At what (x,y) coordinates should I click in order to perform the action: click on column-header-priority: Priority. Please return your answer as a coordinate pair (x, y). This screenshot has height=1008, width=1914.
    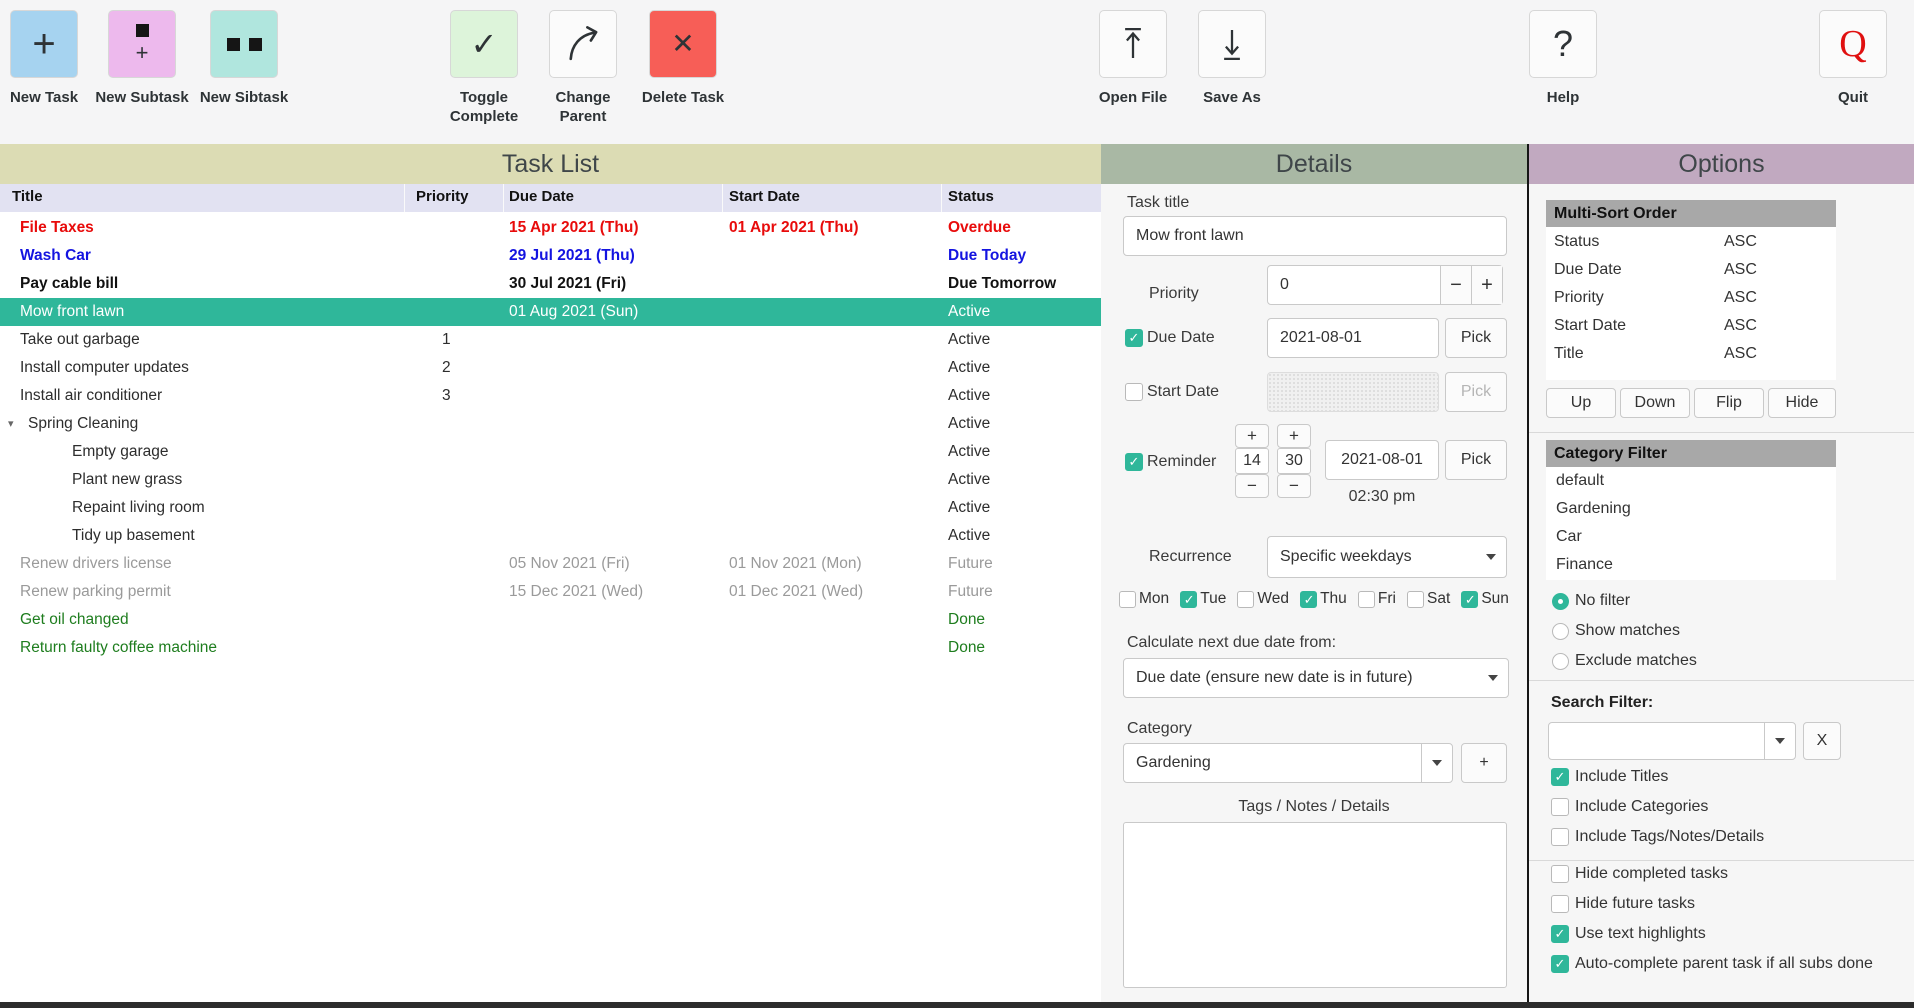
    Looking at the image, I should click on (442, 196).